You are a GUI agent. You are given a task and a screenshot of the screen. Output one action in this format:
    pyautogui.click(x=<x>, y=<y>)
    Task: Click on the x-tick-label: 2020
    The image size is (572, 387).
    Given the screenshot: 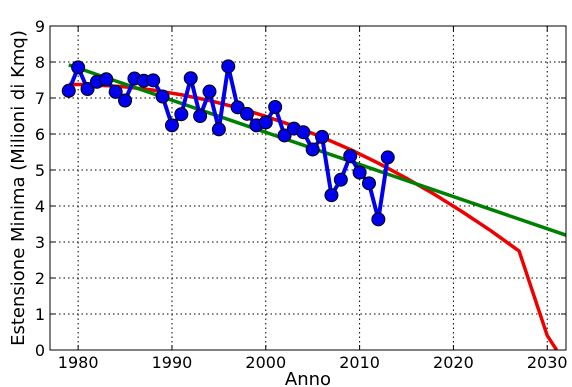 What is the action you would take?
    pyautogui.click(x=453, y=362)
    